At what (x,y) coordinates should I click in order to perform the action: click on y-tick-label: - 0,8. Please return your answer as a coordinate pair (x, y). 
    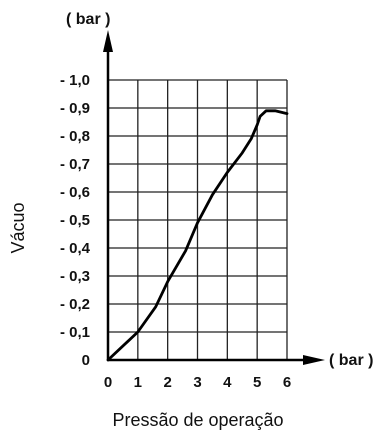
    Looking at the image, I should click on (75, 136).